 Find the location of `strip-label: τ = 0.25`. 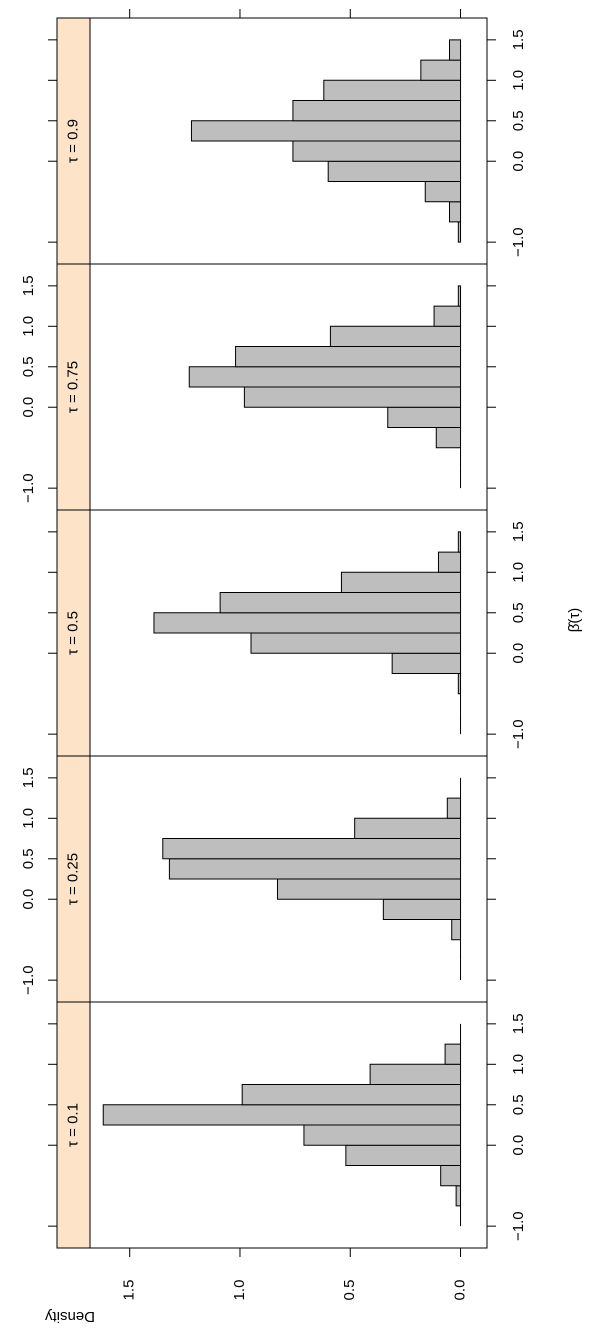

strip-label: τ = 0.25 is located at coordinates (72, 879).